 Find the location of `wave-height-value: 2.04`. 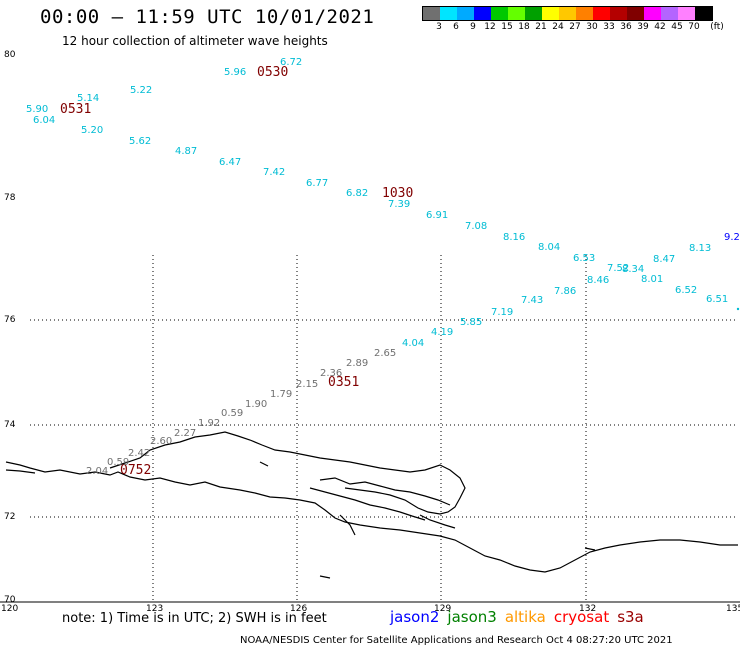

wave-height-value: 2.04 is located at coordinates (97, 471).